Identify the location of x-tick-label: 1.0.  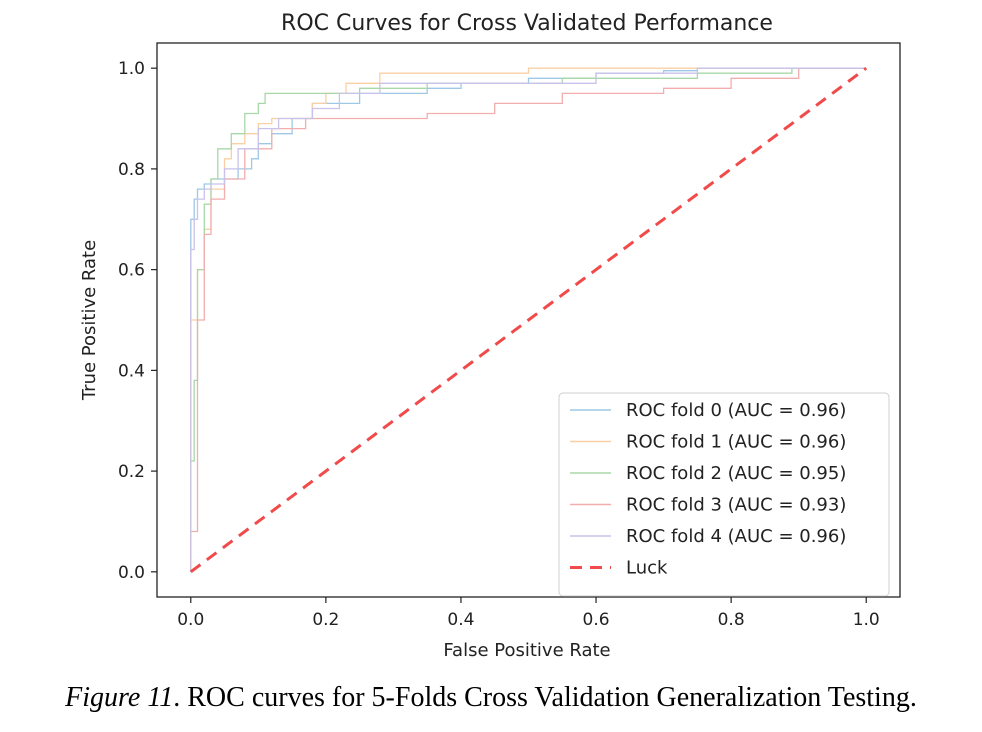
(866, 620).